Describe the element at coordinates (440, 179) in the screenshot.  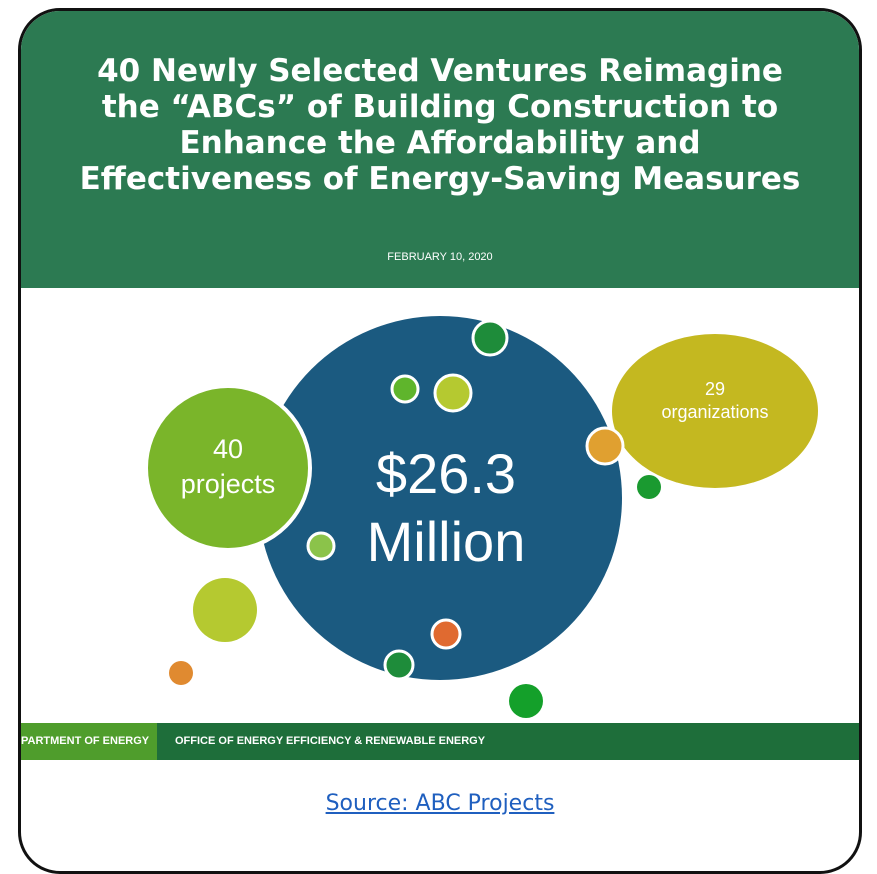
I see `title-line: Effectiveness of Energy-Saving Measures` at that location.